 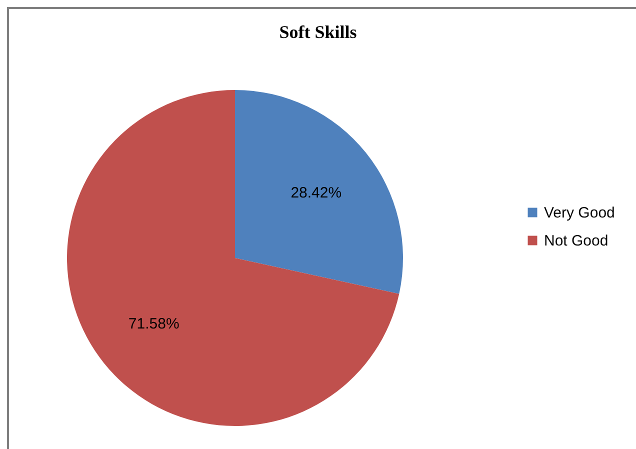 What do you see at coordinates (316, 193) in the screenshot?
I see `data-label: 28.42%` at bounding box center [316, 193].